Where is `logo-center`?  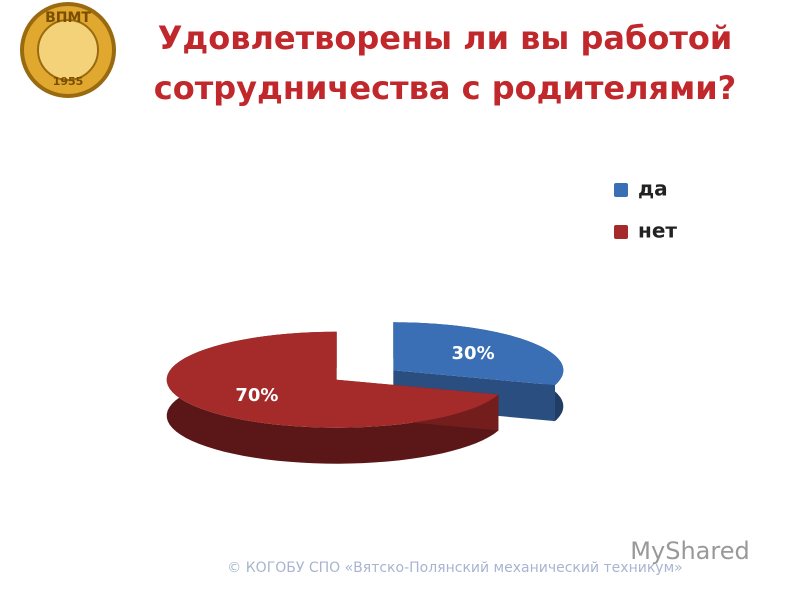
logo-center is located at coordinates (68, 50).